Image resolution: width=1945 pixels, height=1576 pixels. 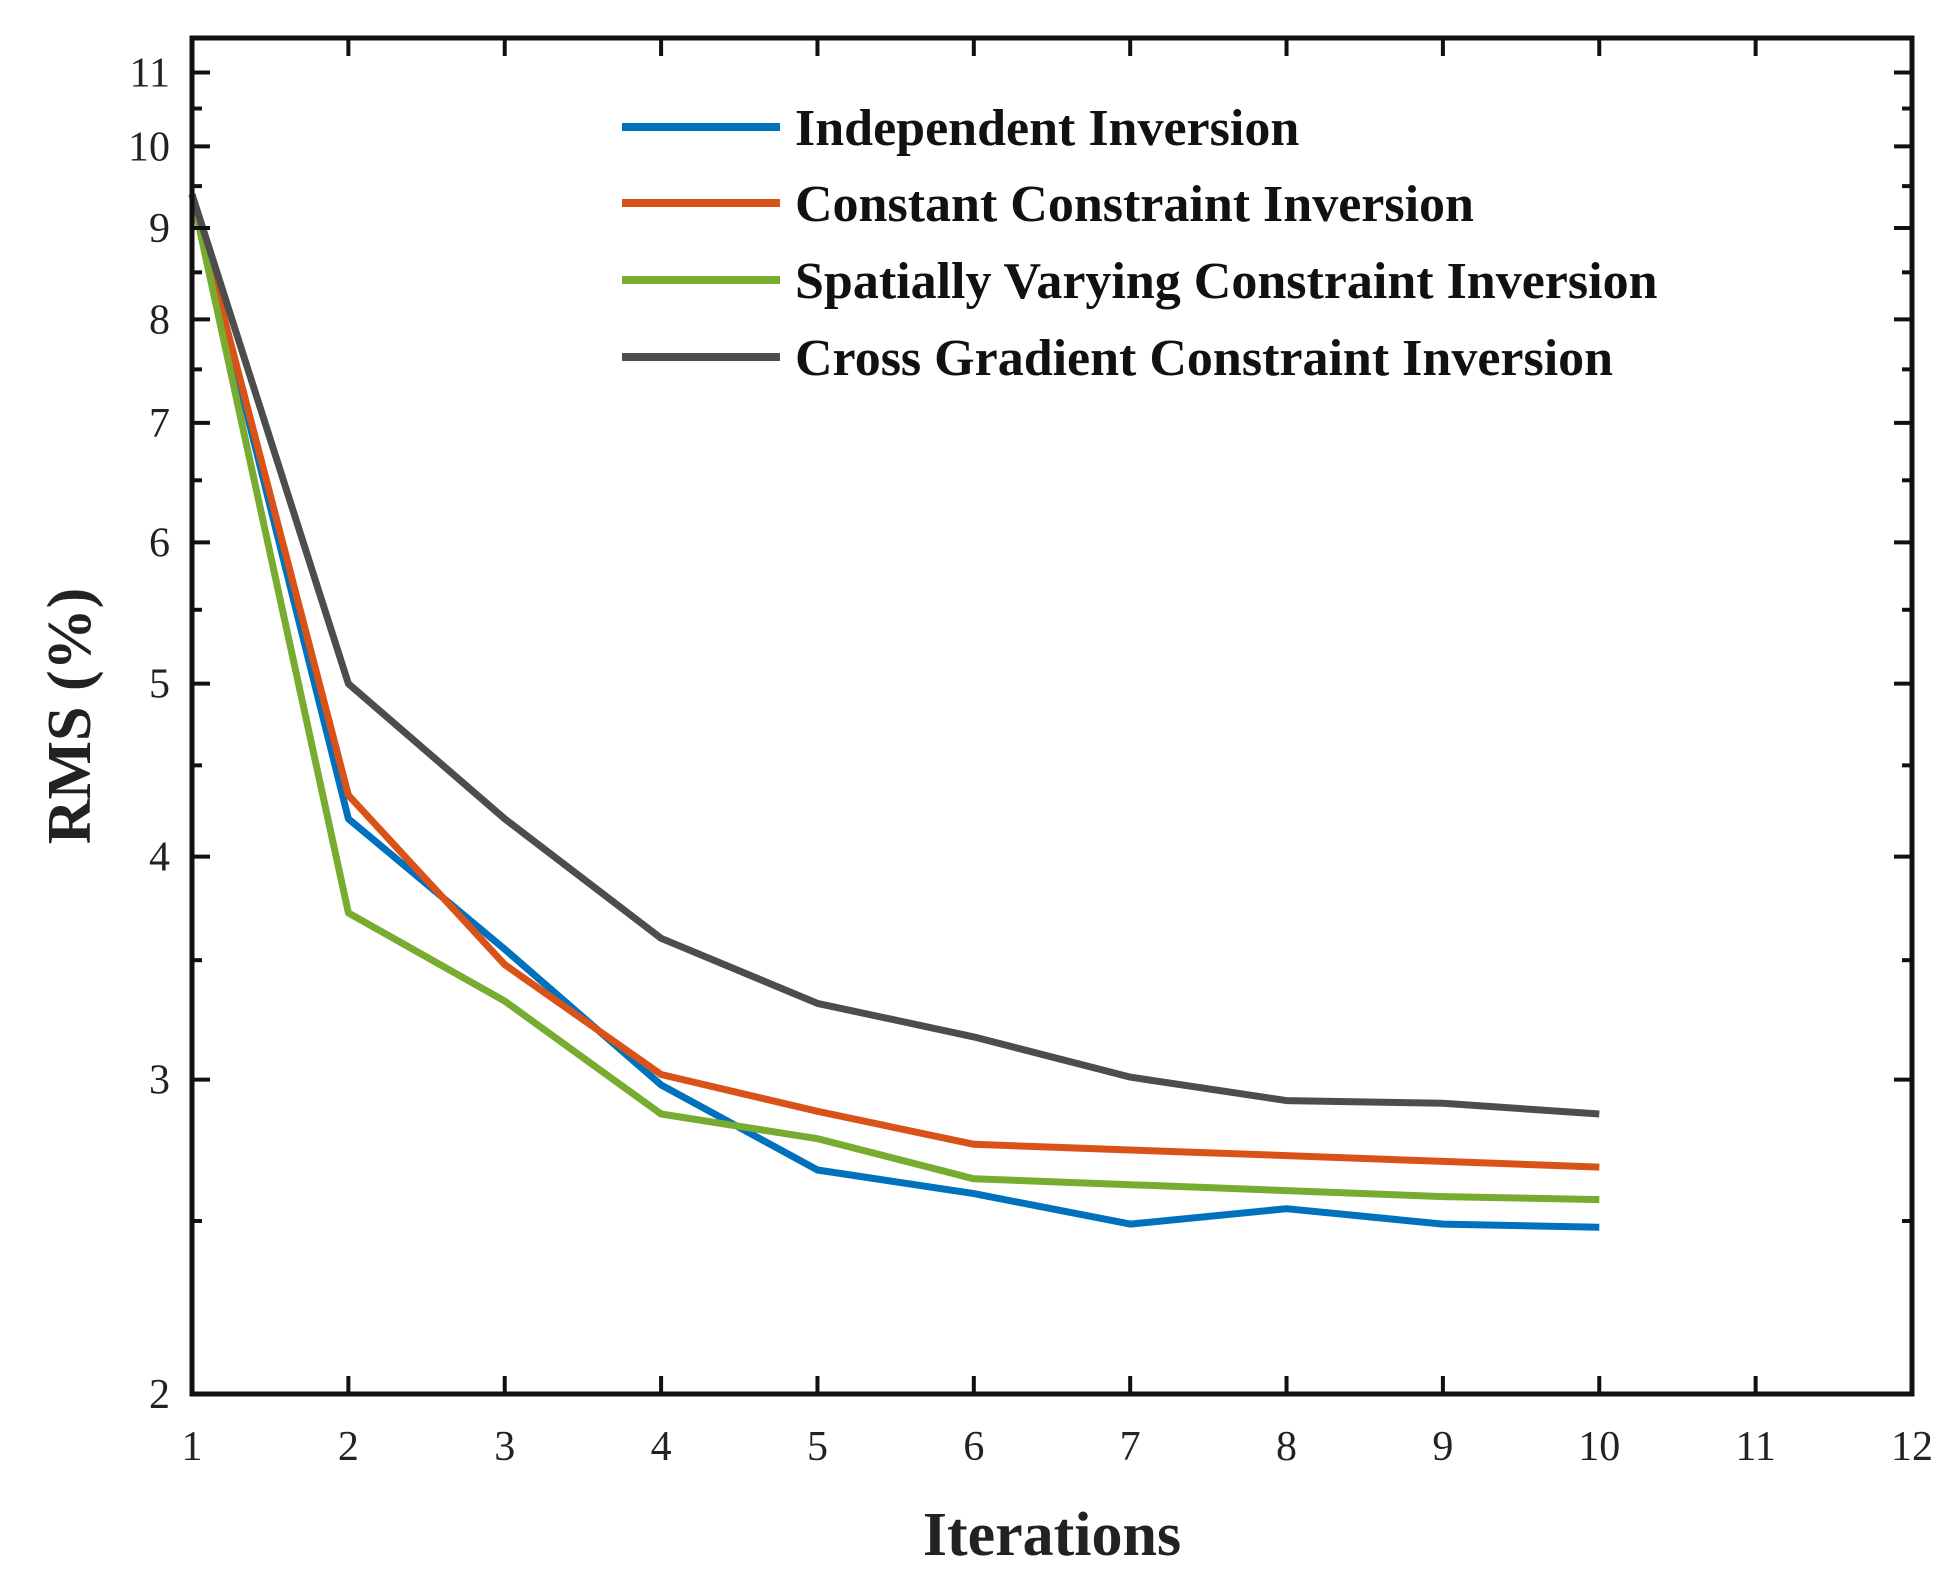 I want to click on y-tick-label: 7, so click(x=159, y=424).